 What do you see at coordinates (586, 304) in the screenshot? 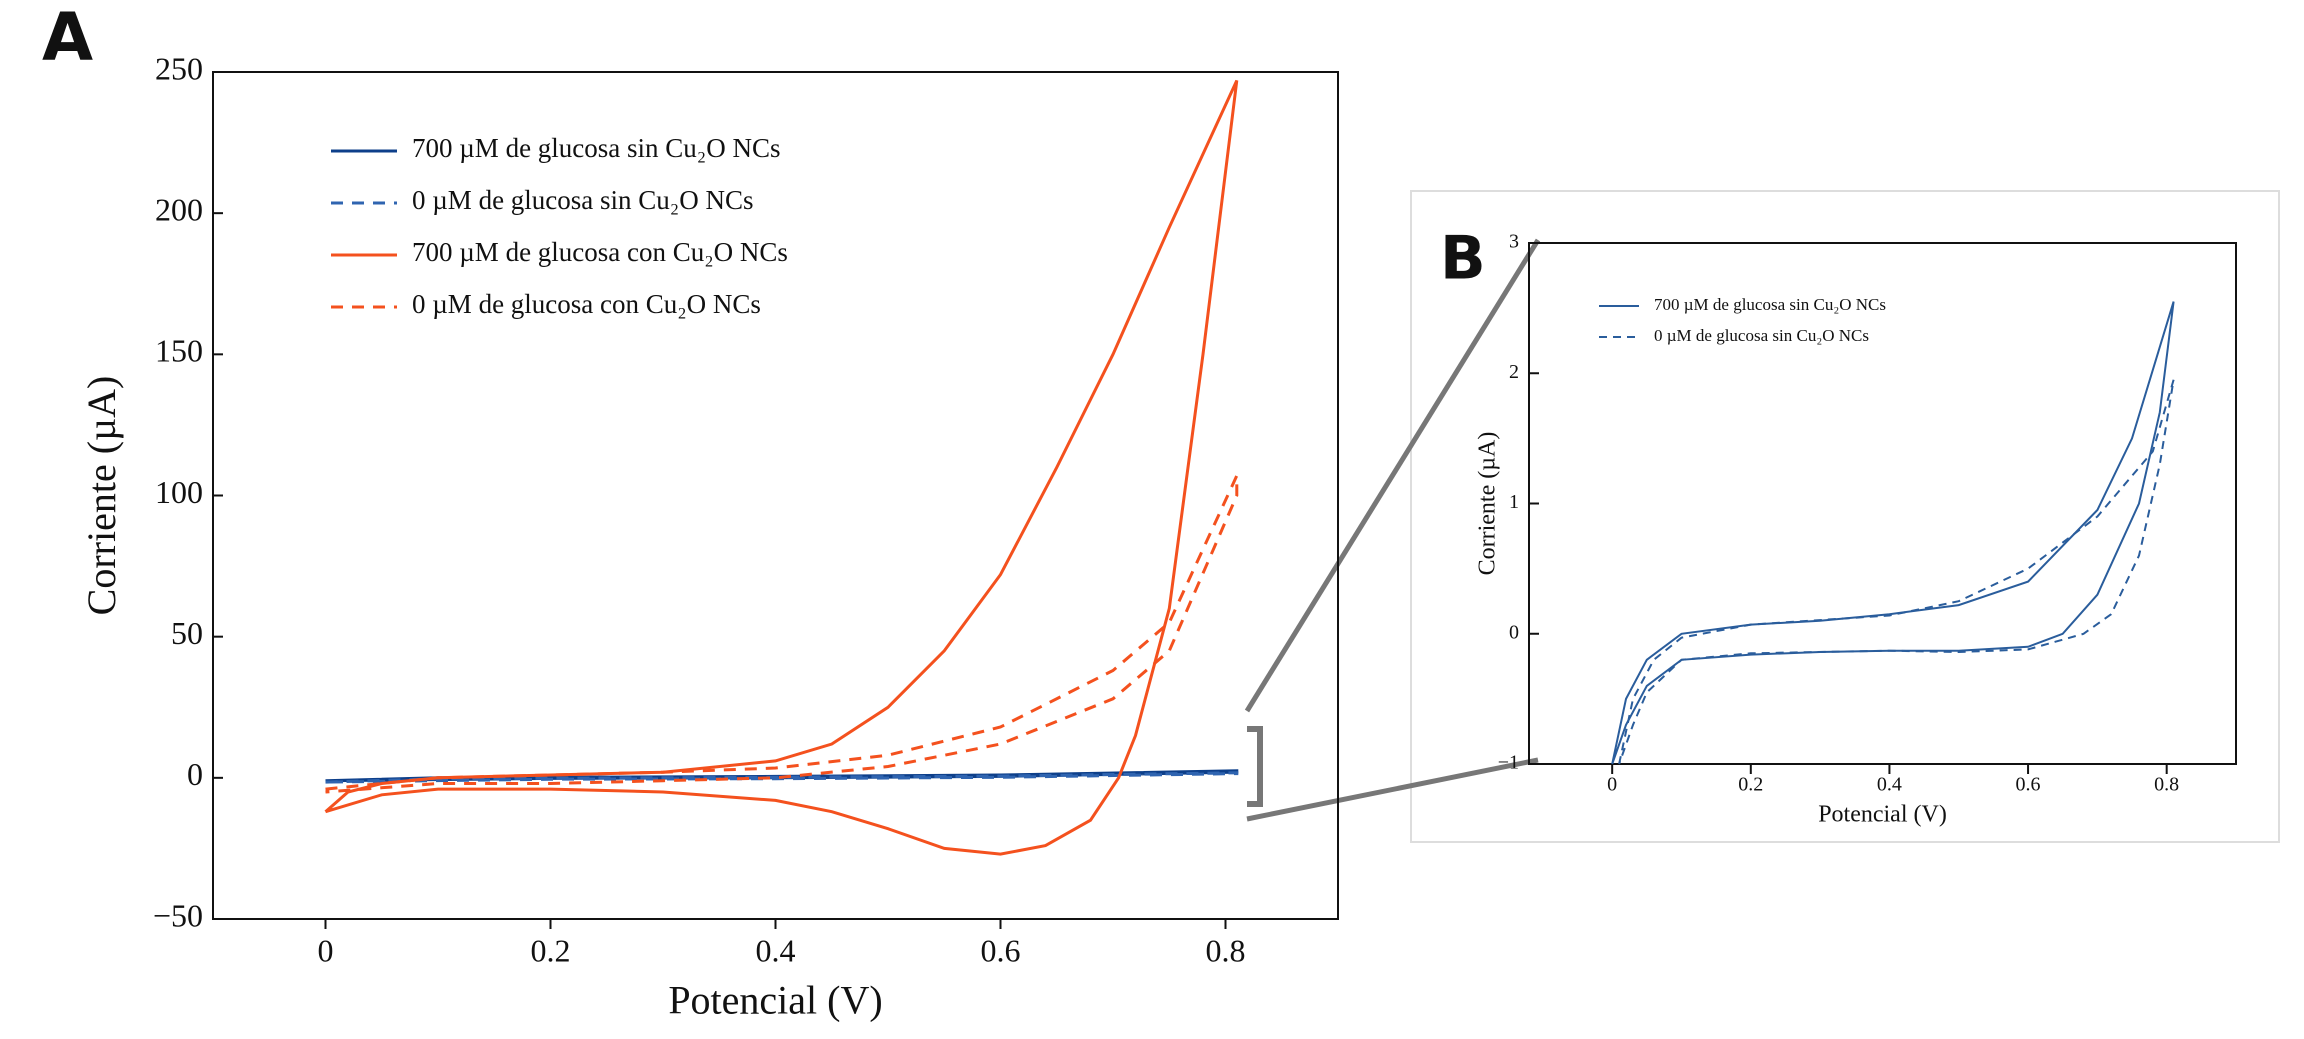
I see `legend-label: 0 µM de glucosa con Cu₂O NCs` at bounding box center [586, 304].